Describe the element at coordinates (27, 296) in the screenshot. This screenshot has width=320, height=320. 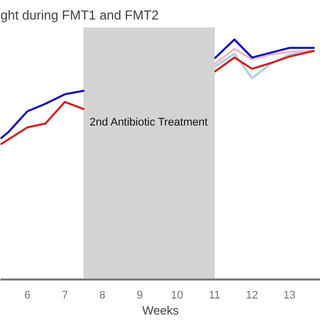
I see `x-tick-label: 6` at that location.